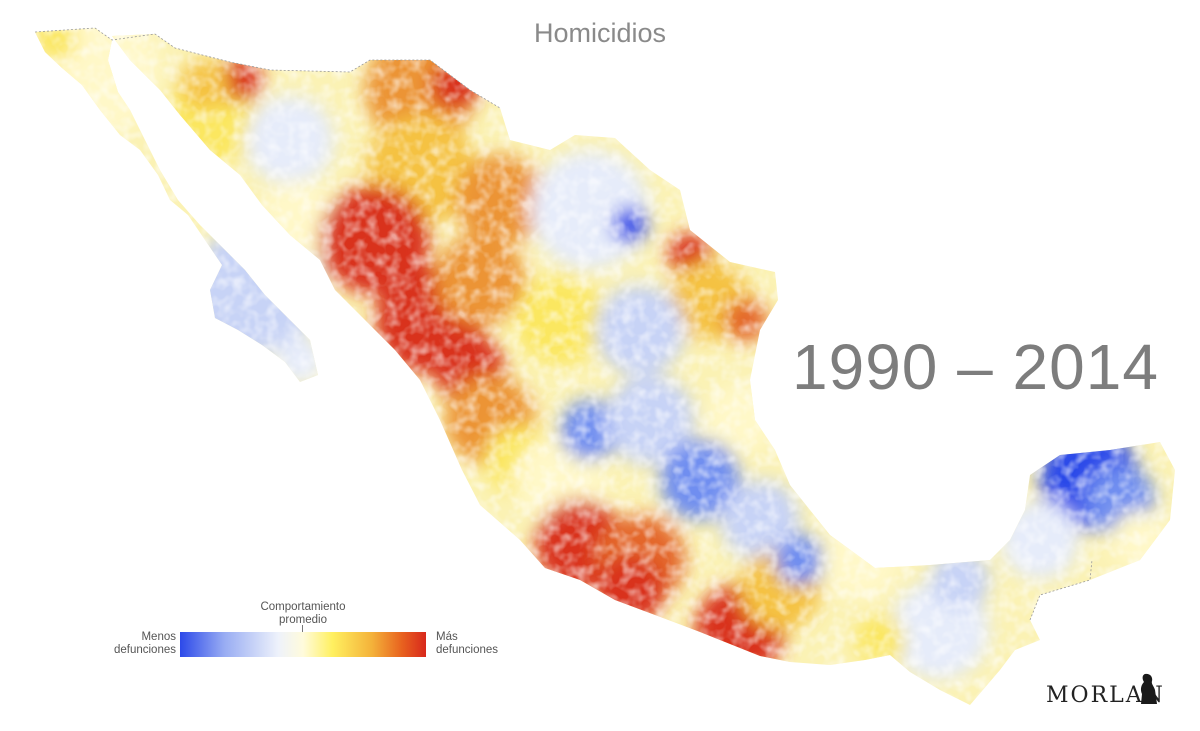 The height and width of the screenshot is (731, 1200). Describe the element at coordinates (975, 367) in the screenshot. I see `period-label: 1990 – 2014` at that location.